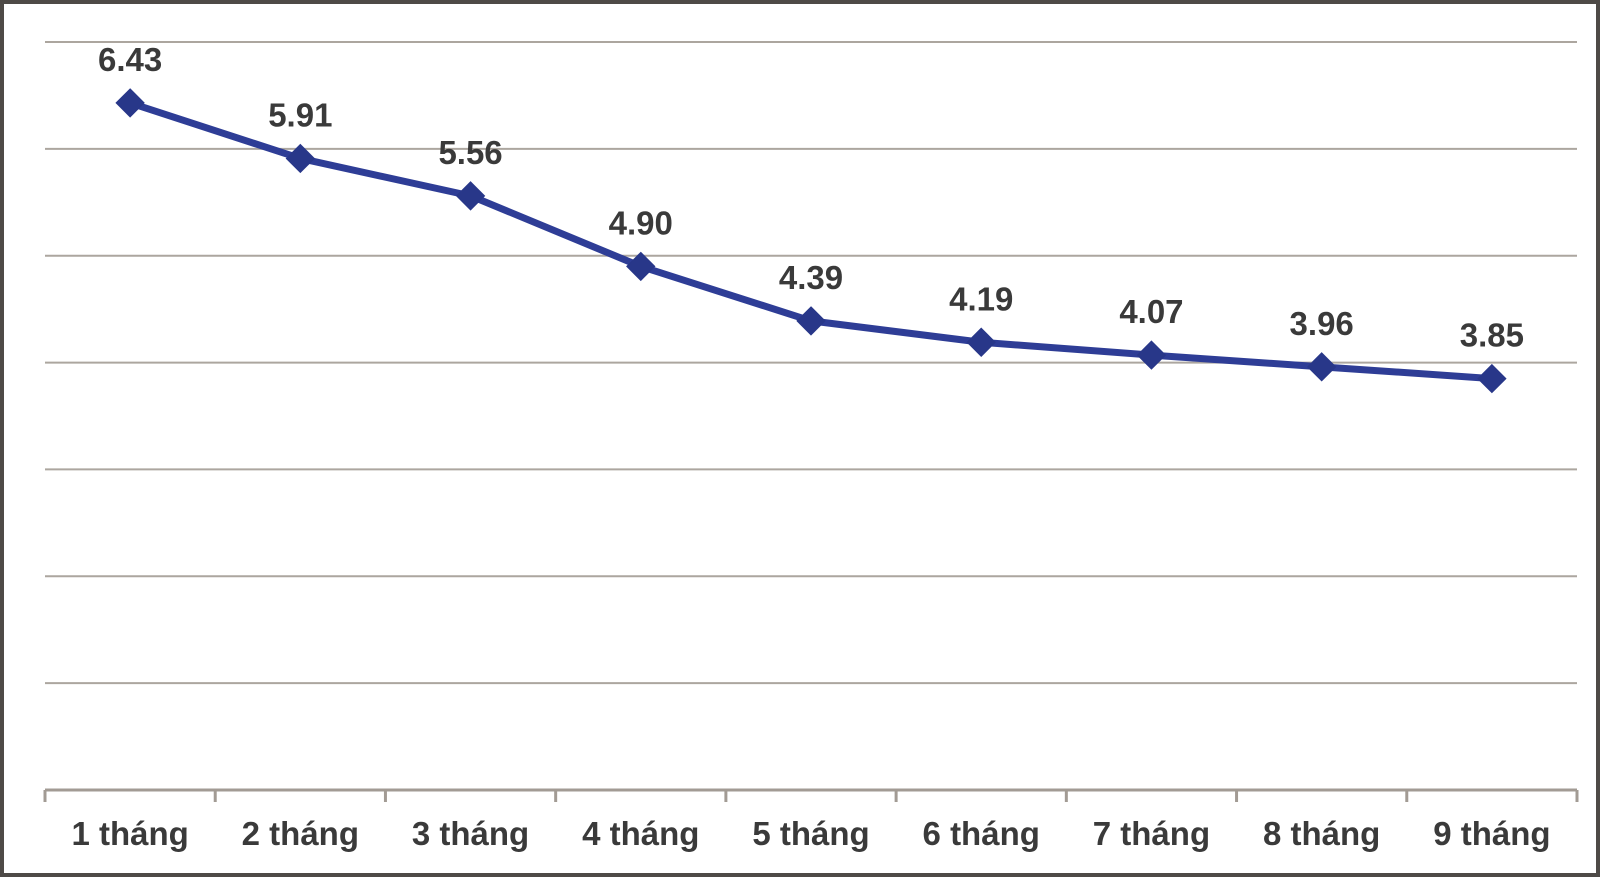 The image size is (1600, 877). Describe the element at coordinates (1321, 833) in the screenshot. I see `x-axis-label: 8 tháng` at that location.